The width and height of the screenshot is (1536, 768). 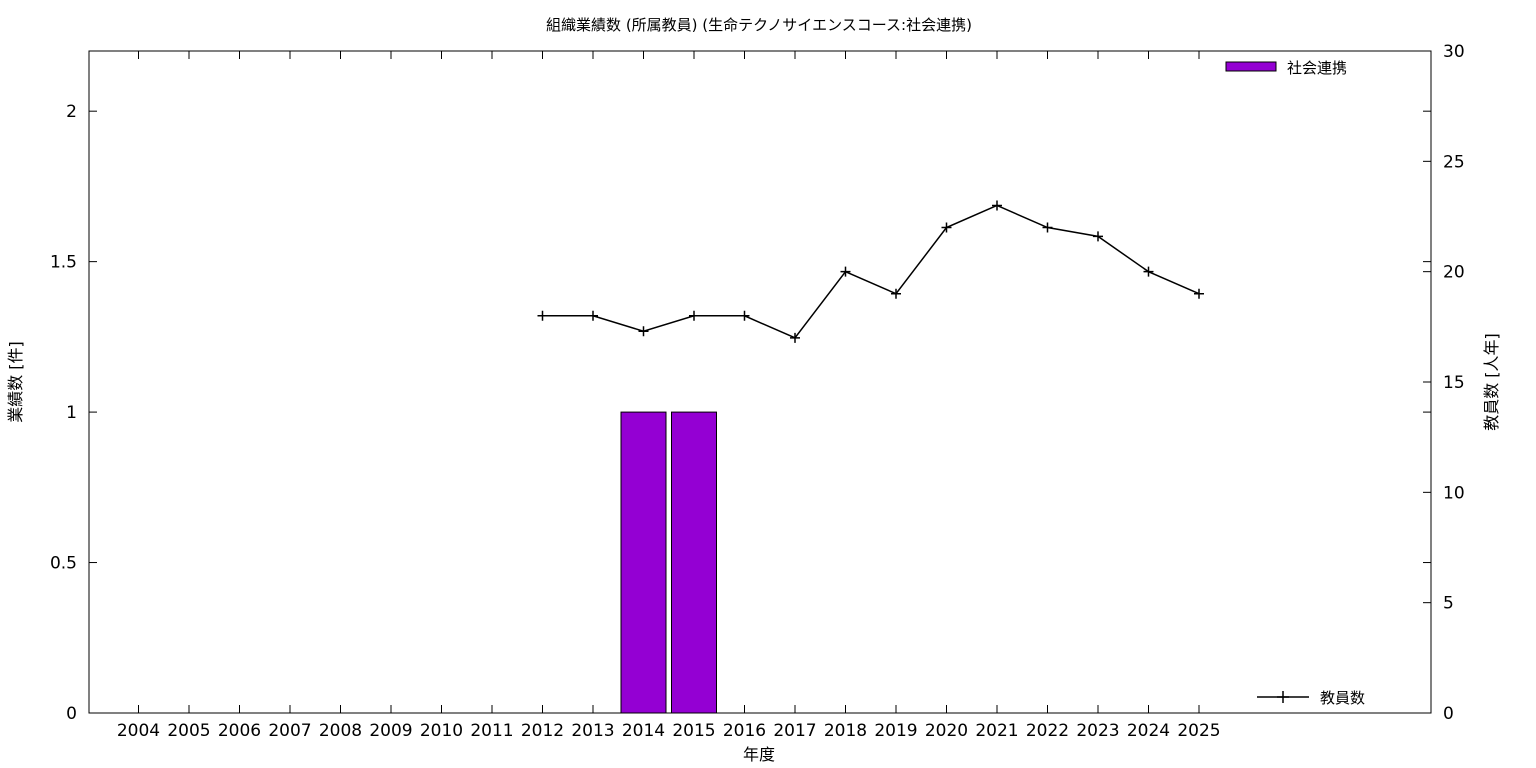 What do you see at coordinates (188, 731) in the screenshot?
I see `x-tick-label: 2005` at bounding box center [188, 731].